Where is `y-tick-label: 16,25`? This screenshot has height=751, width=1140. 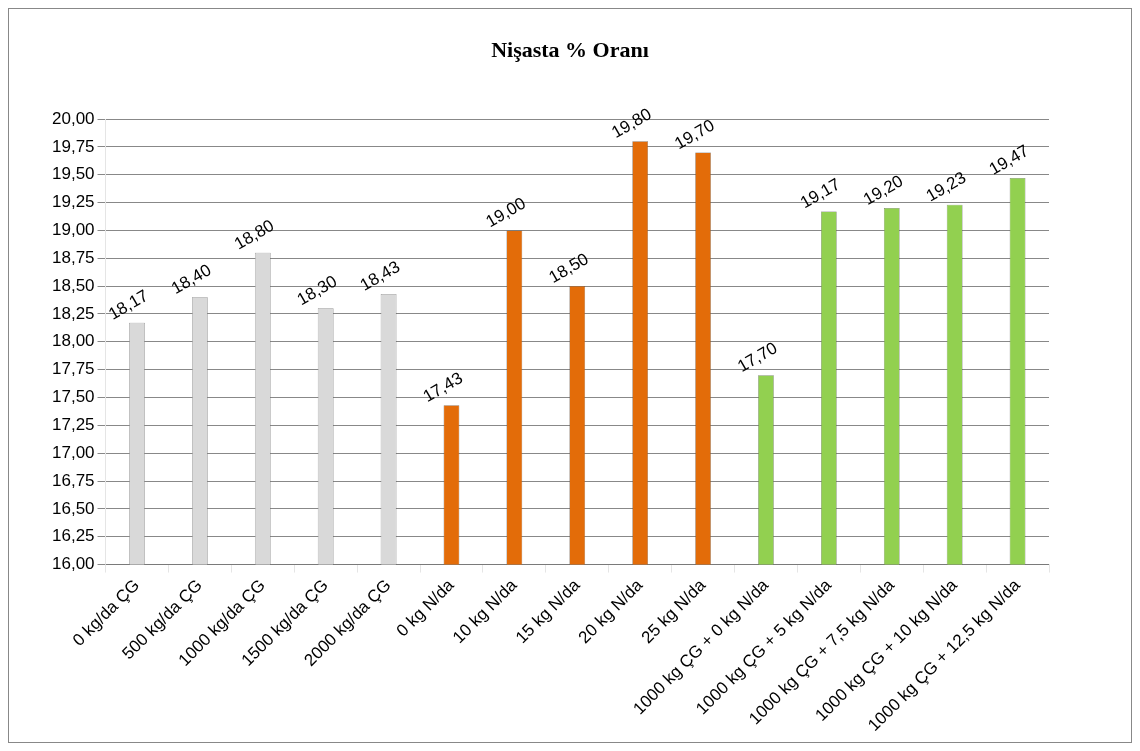 y-tick-label: 16,25 is located at coordinates (73, 536).